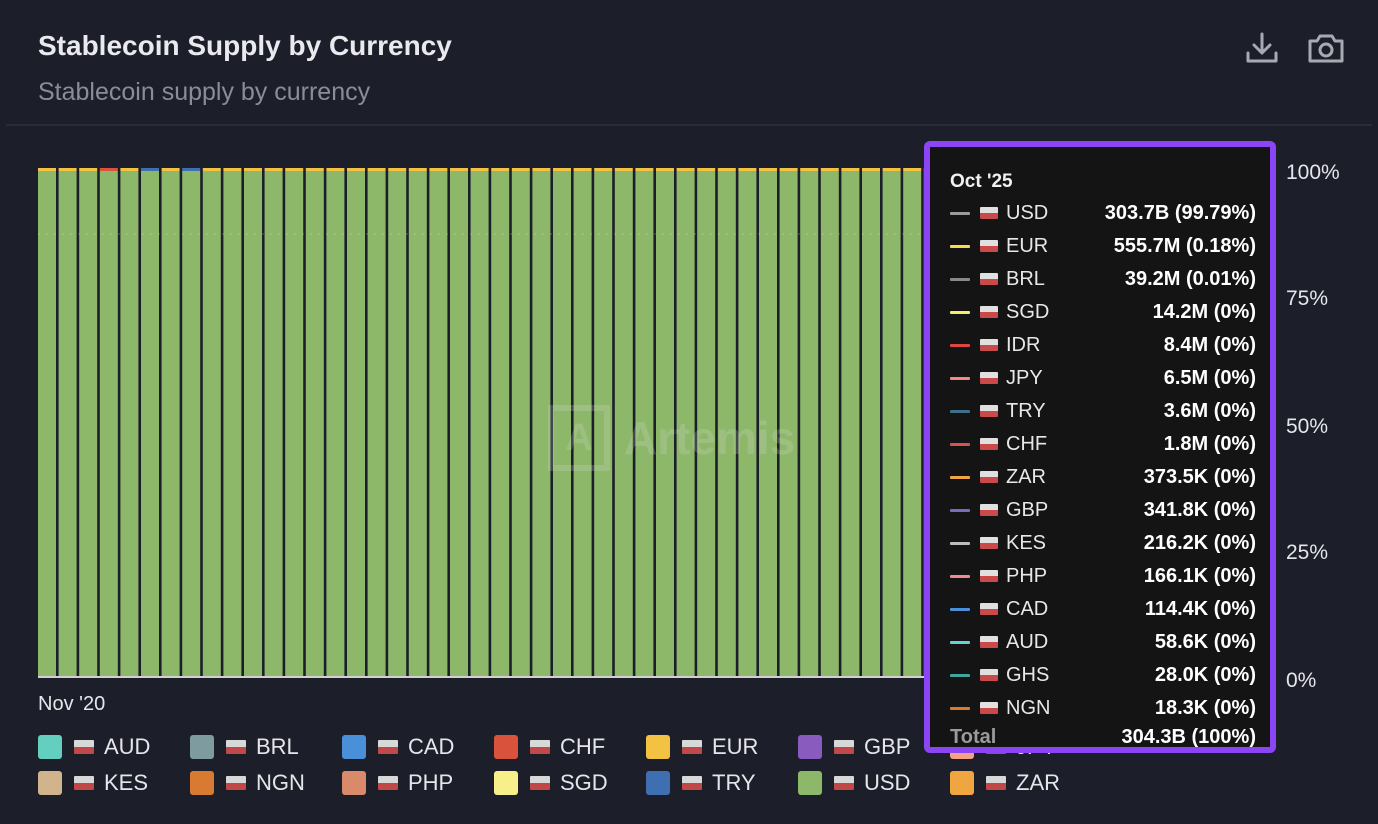 The image size is (1378, 824). Describe the element at coordinates (1326, 48) in the screenshot. I see `camera-icon` at that location.